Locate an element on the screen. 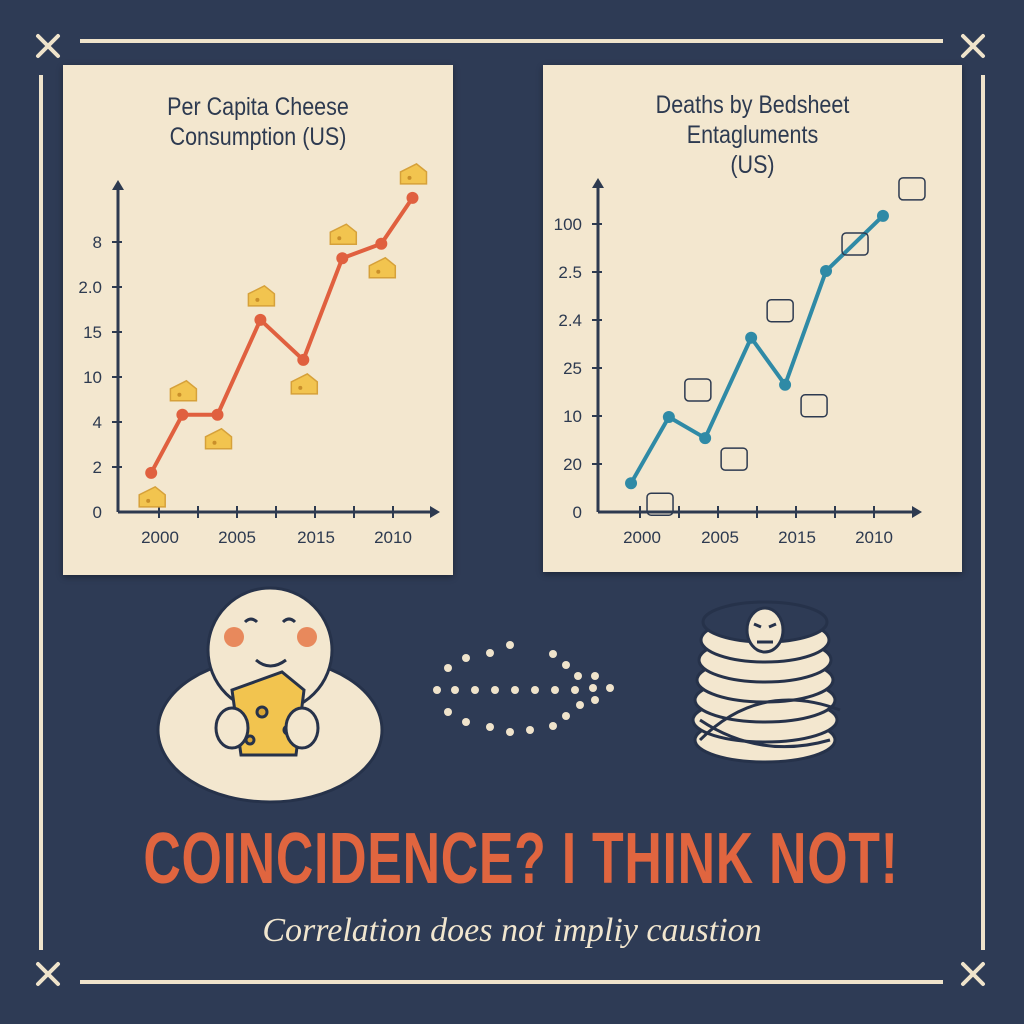 This screenshot has height=1024, width=1024. chart-0: 0 2 4 10 15 2.0 8 2000 2005 2015 2010 is located at coordinates (259, 355).